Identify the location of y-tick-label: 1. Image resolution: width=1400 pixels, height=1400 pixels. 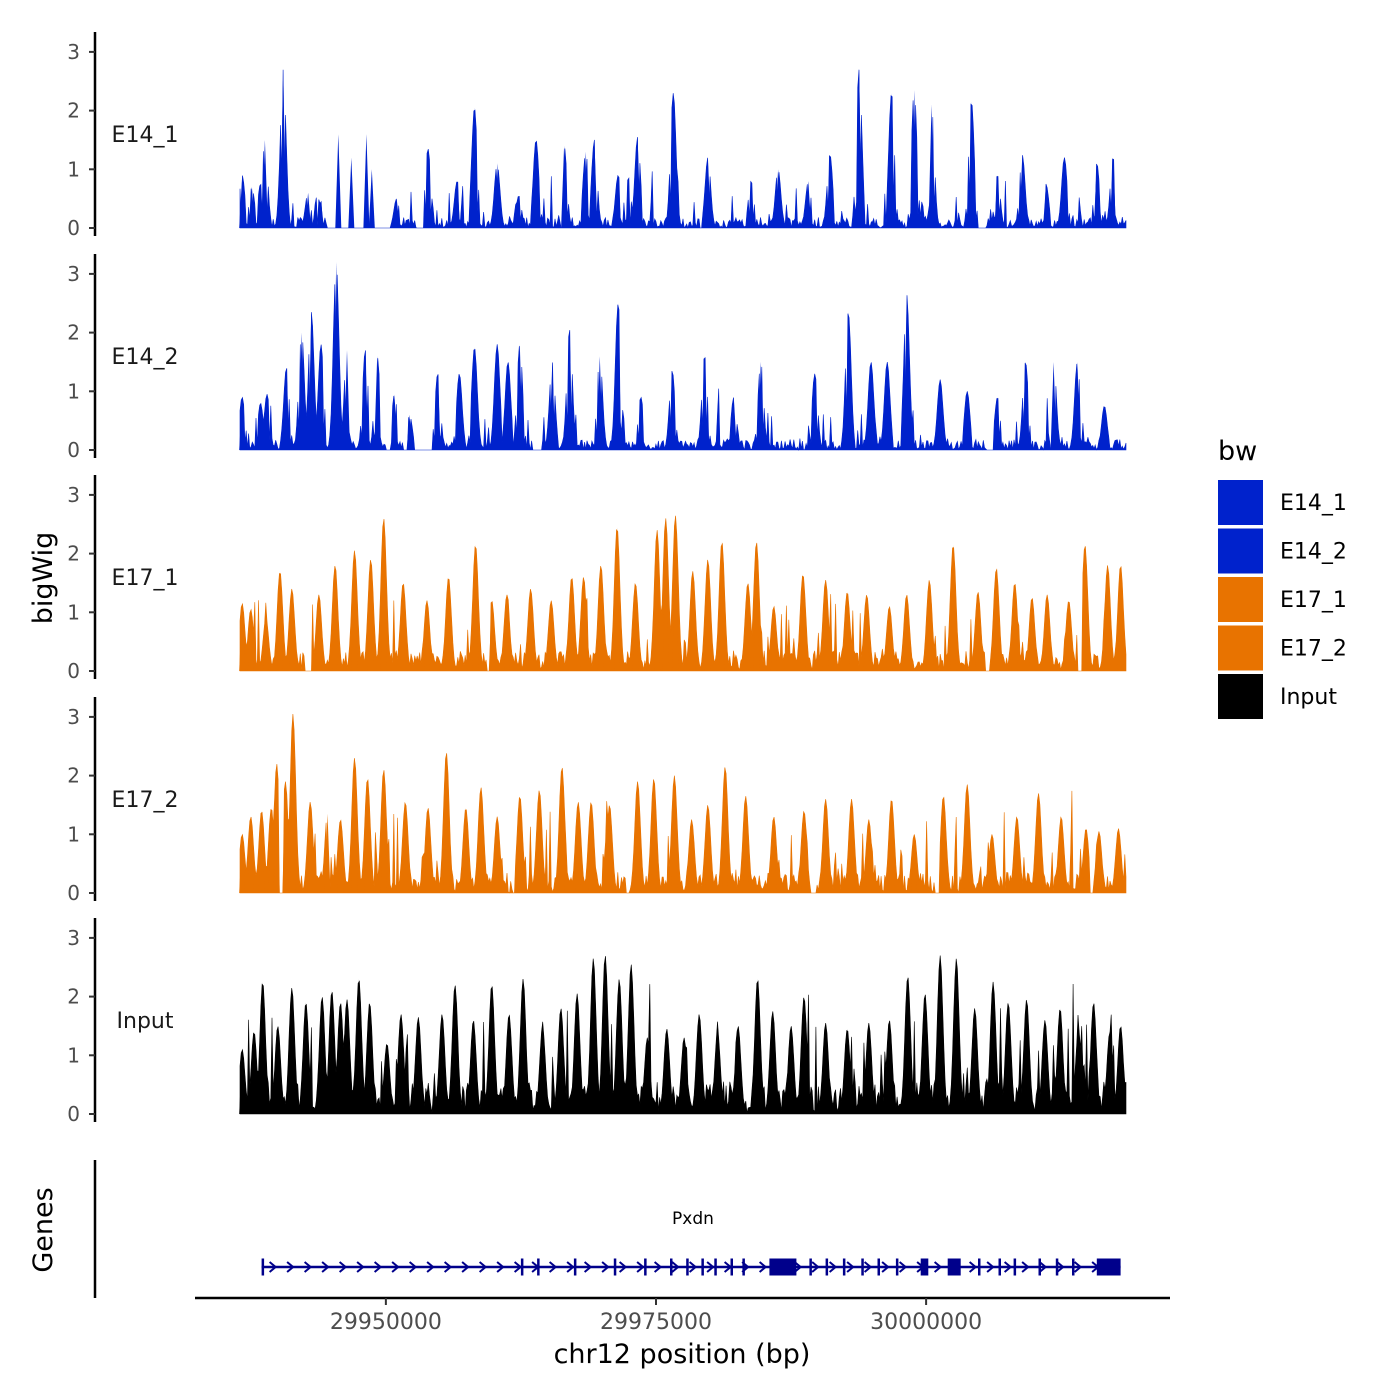
(73, 169).